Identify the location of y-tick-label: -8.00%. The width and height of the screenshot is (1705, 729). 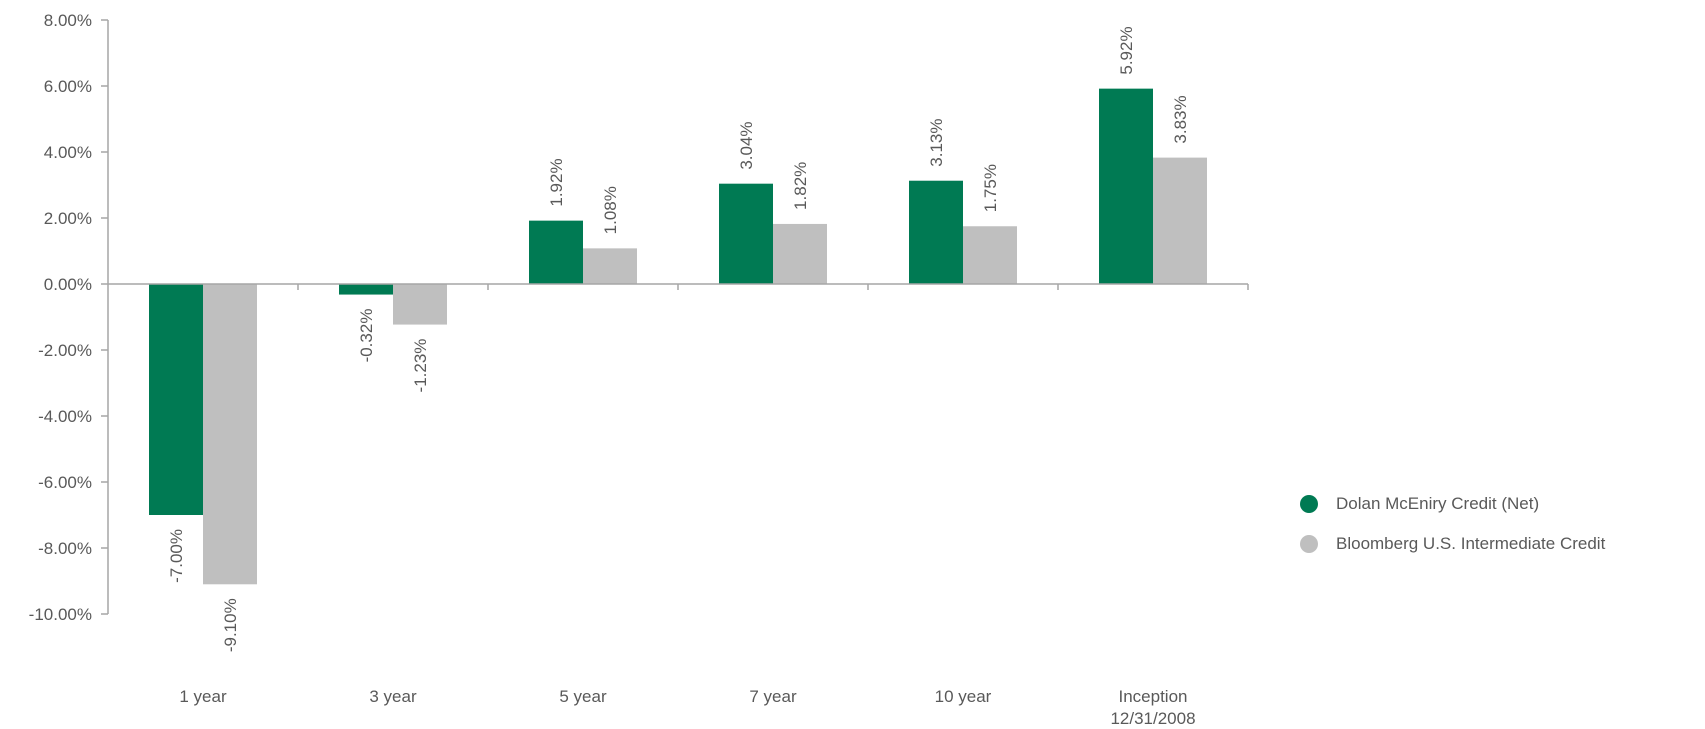
(65, 548).